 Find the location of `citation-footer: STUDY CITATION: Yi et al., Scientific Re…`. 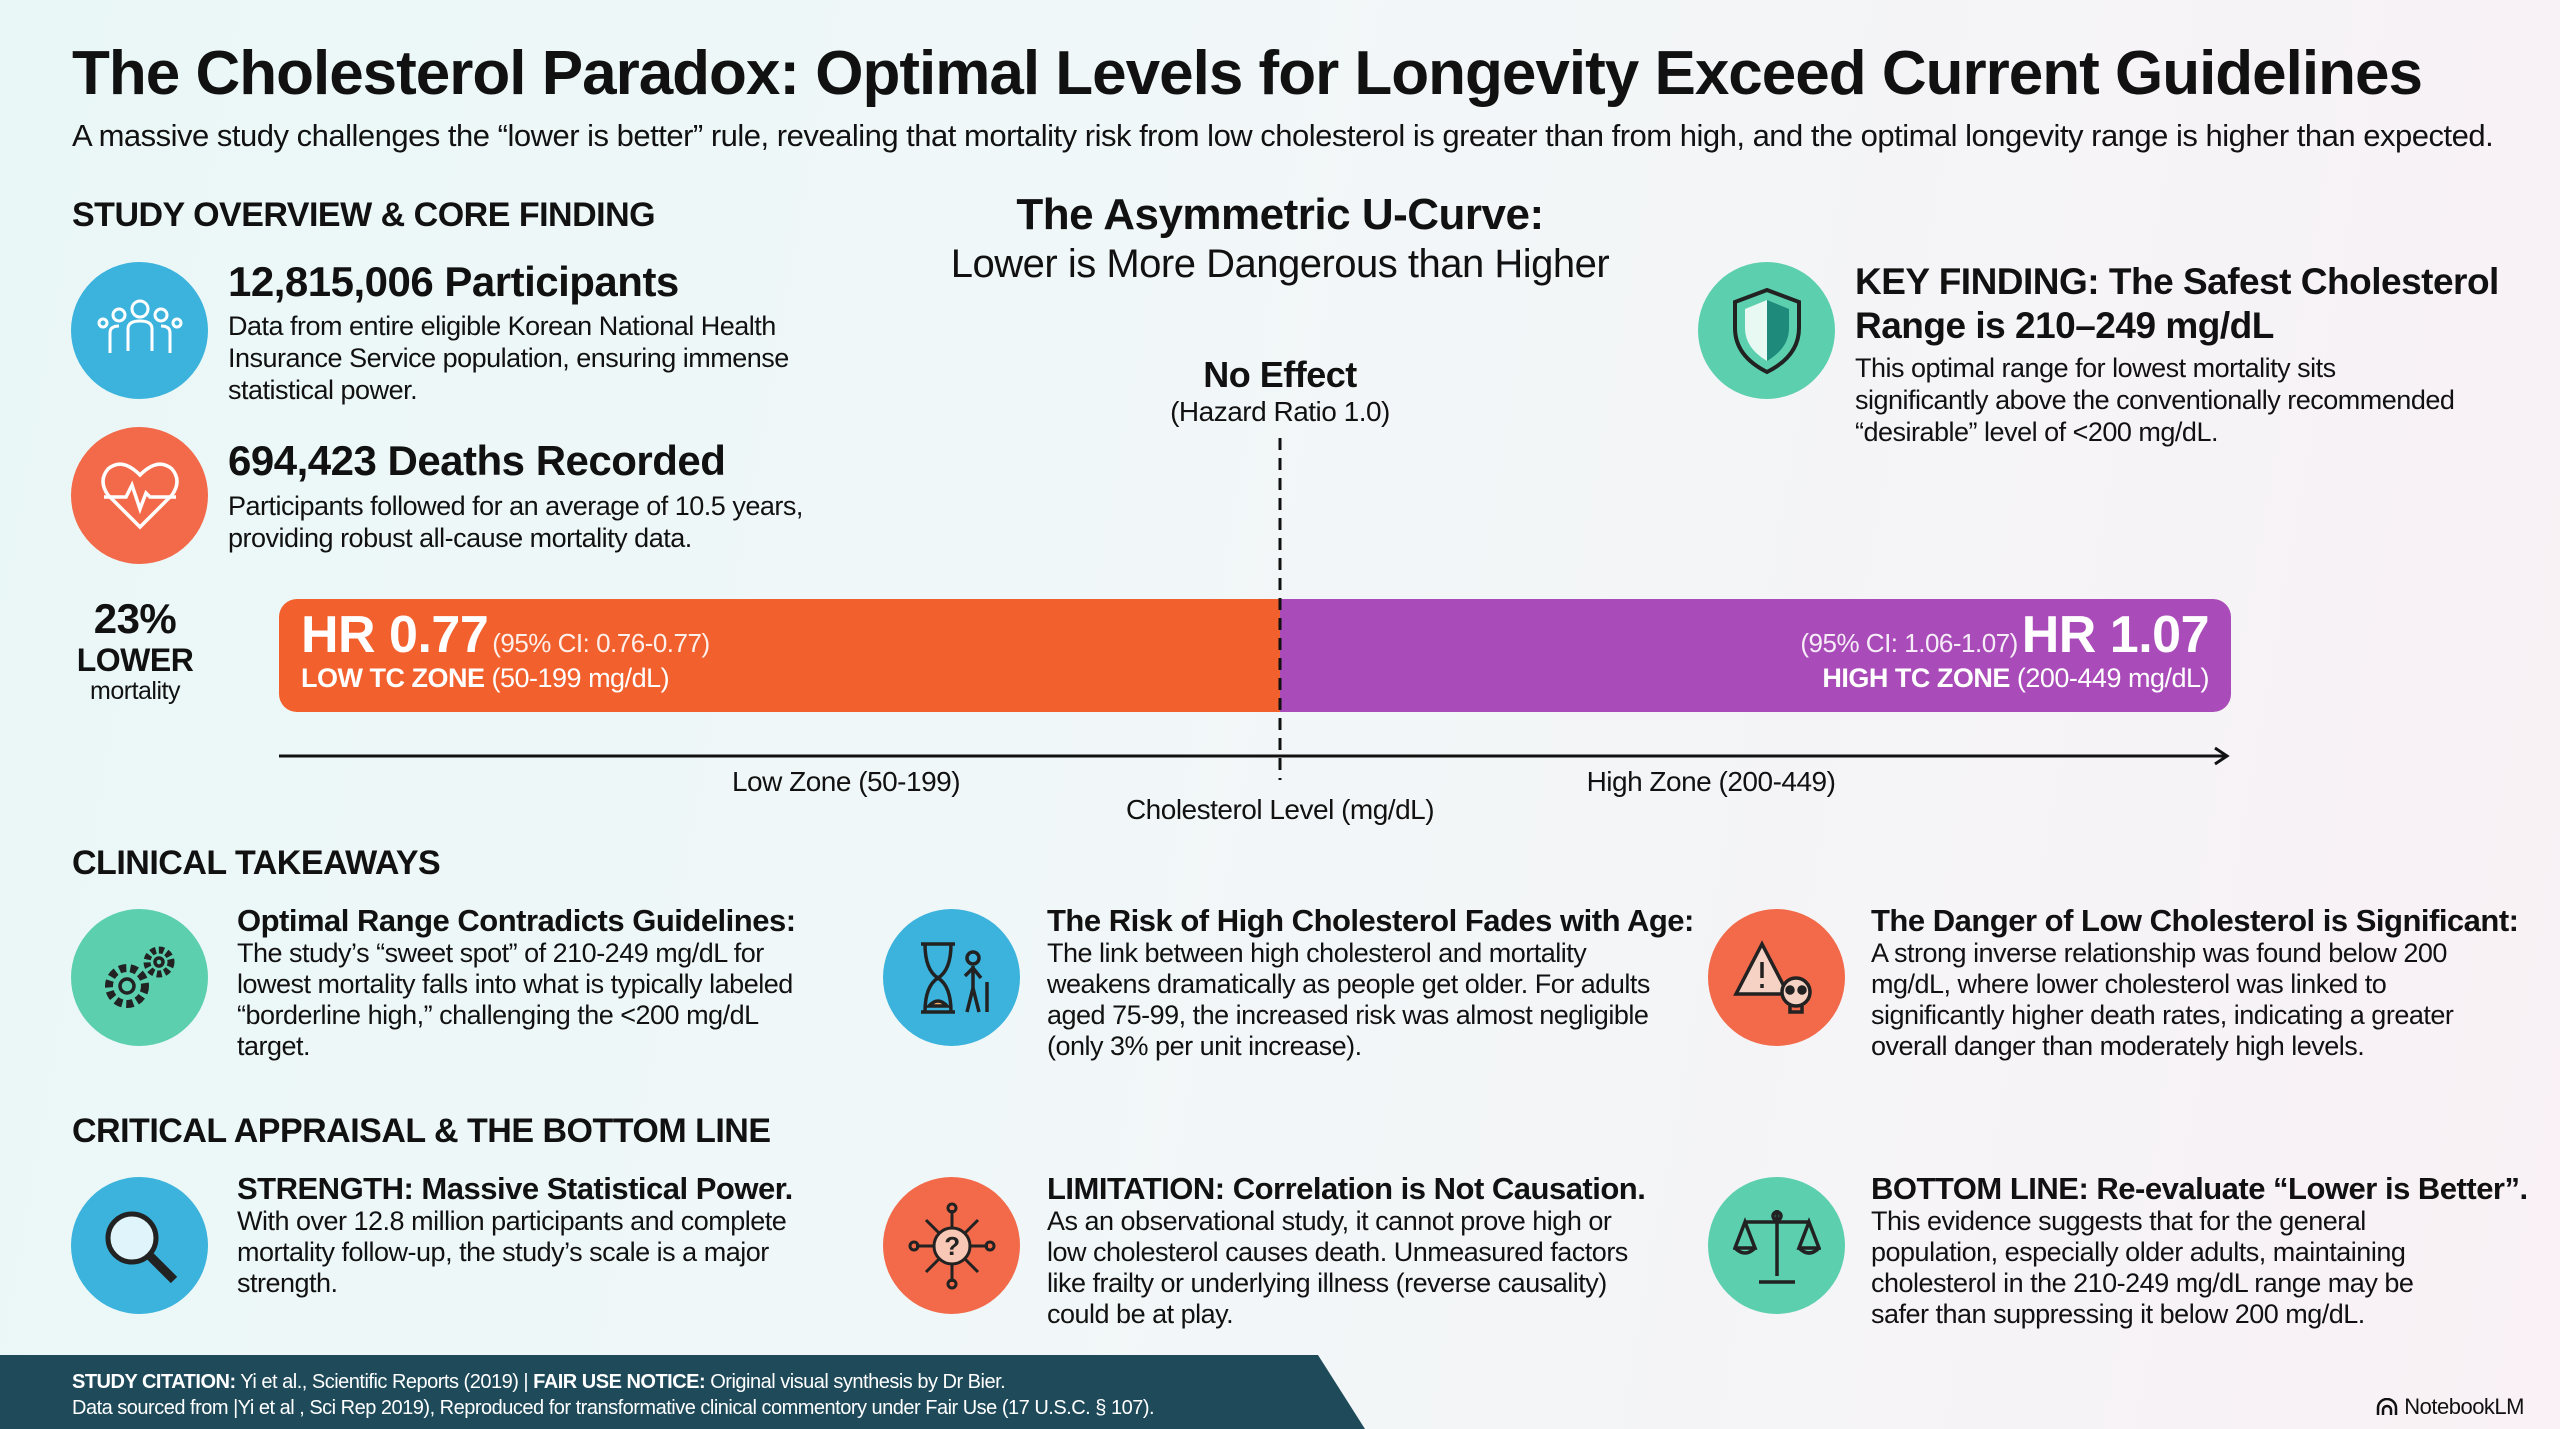

citation-footer: STUDY CITATION: Yi et al., Scientific Re… is located at coordinates (682, 1392).